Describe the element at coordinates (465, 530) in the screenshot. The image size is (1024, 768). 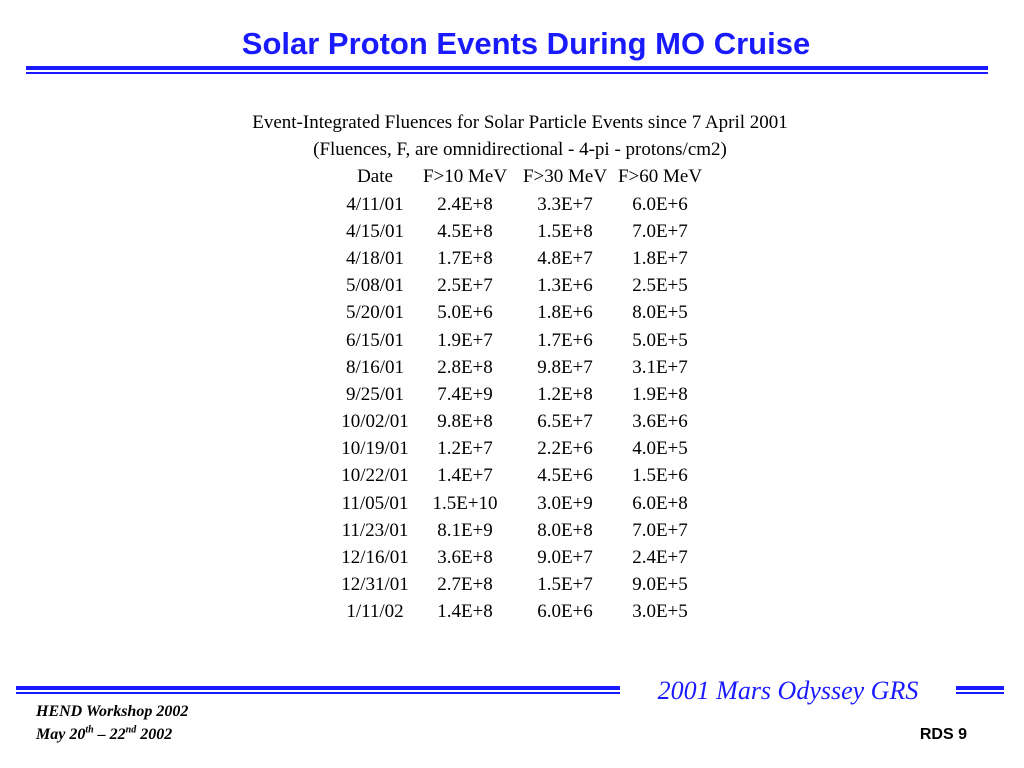
I see `cell-f10: 8.1E+9` at that location.